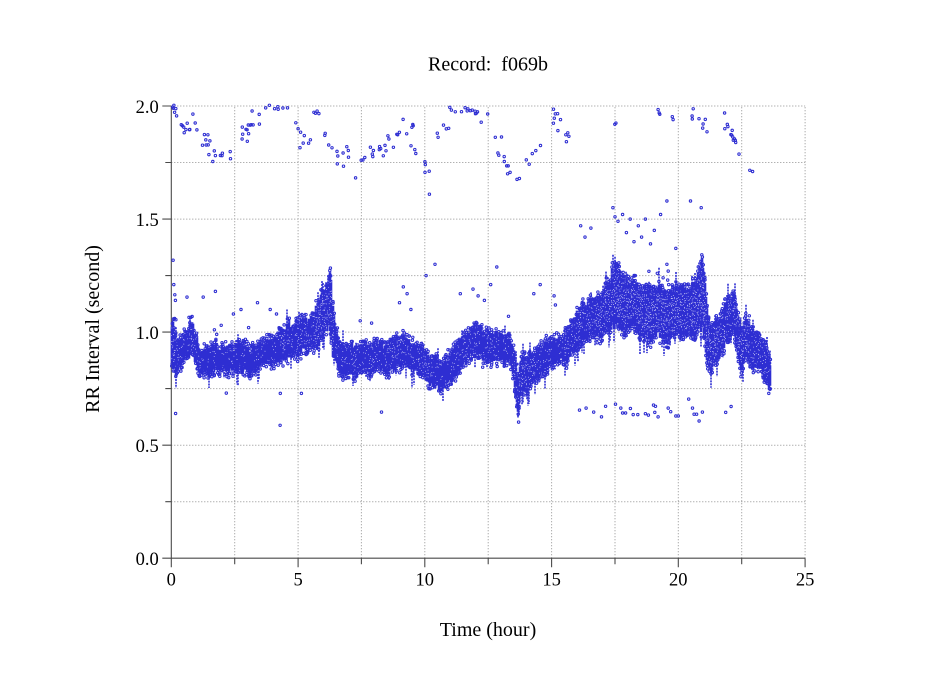  Describe the element at coordinates (297, 581) in the screenshot. I see `svg-text: 5` at that location.